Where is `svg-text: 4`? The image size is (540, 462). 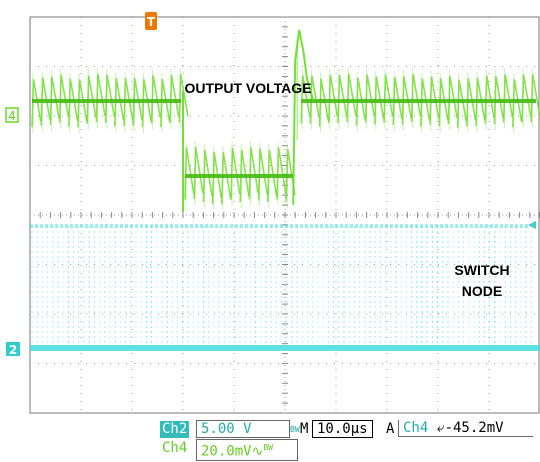 svg-text: 4 is located at coordinates (12, 116).